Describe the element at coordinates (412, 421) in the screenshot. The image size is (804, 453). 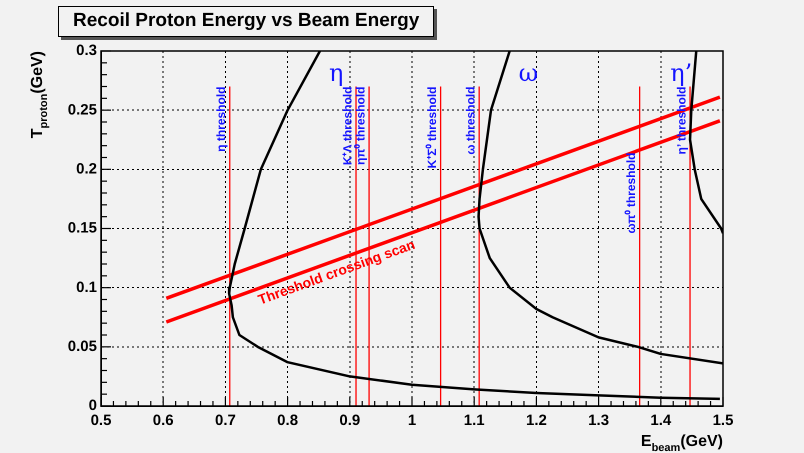
I see `x-tick-label: 1` at that location.